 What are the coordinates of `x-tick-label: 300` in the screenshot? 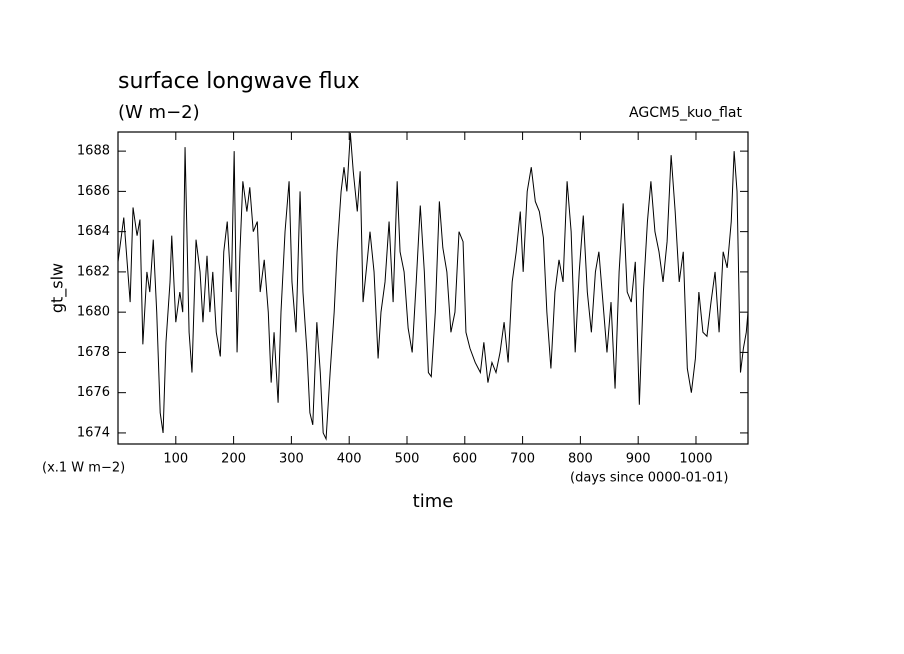 It's located at (291, 459).